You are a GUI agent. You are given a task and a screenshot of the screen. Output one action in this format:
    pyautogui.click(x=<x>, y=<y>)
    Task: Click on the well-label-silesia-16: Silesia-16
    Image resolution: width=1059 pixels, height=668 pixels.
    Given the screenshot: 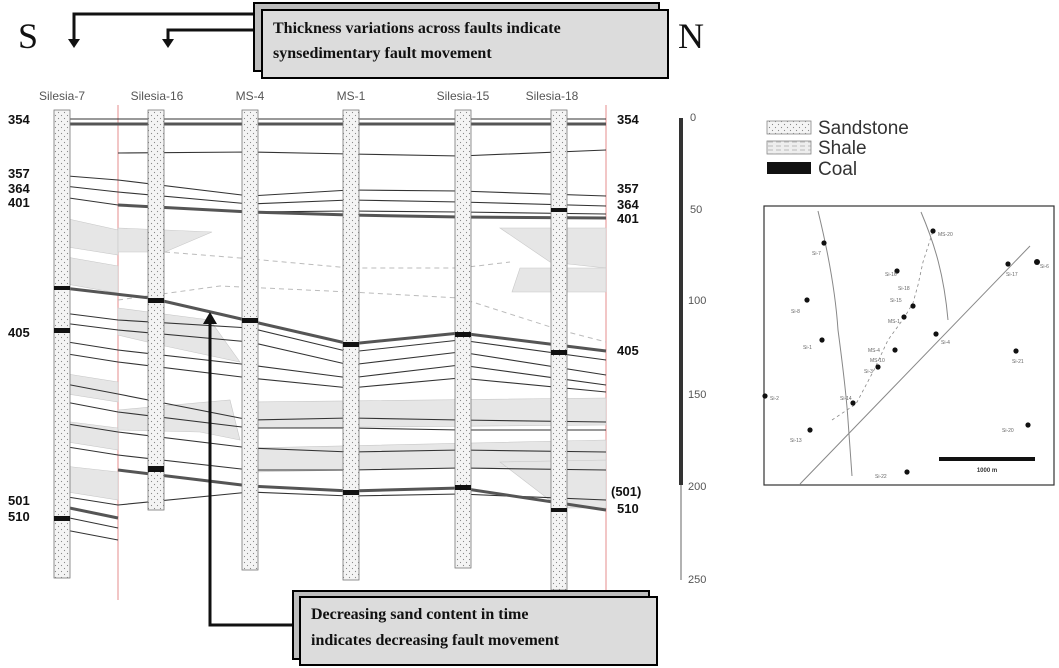 What is the action you would take?
    pyautogui.click(x=157, y=96)
    